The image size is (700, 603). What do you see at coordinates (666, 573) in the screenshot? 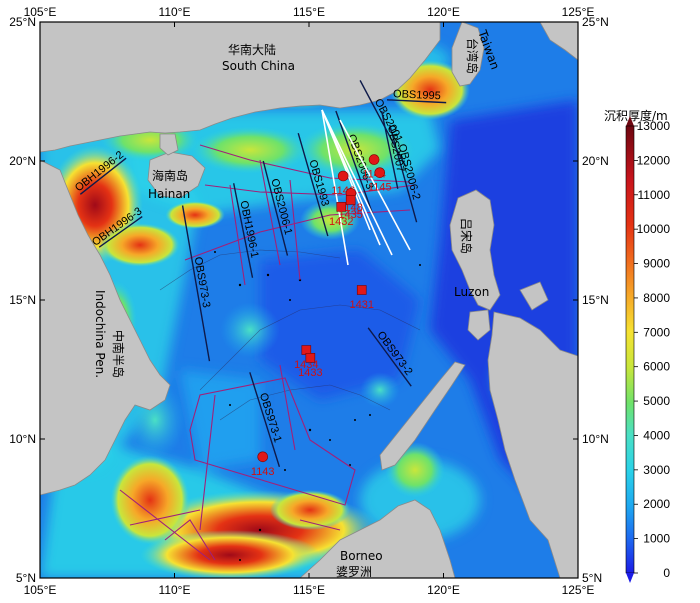
I see `colorbar-tick-label: 0` at bounding box center [666, 573].